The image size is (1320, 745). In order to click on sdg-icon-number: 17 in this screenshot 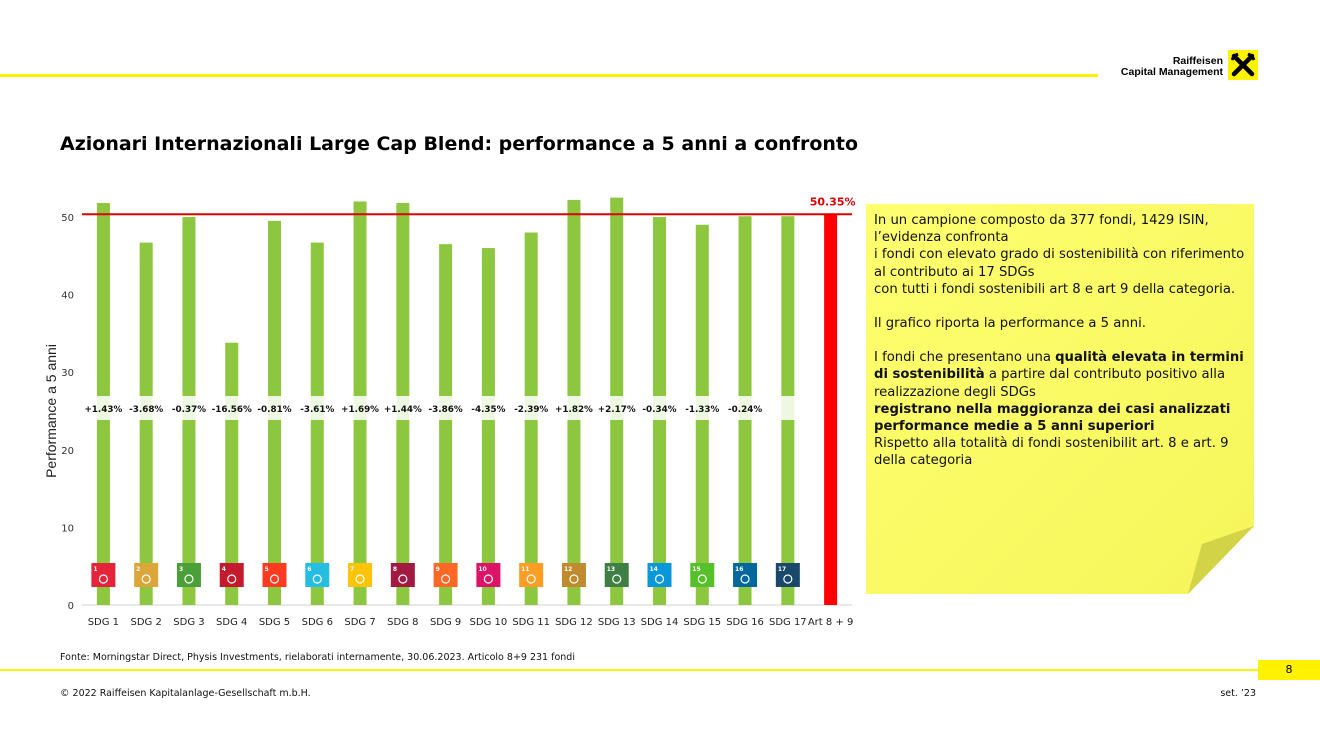, I will do `click(782, 569)`.